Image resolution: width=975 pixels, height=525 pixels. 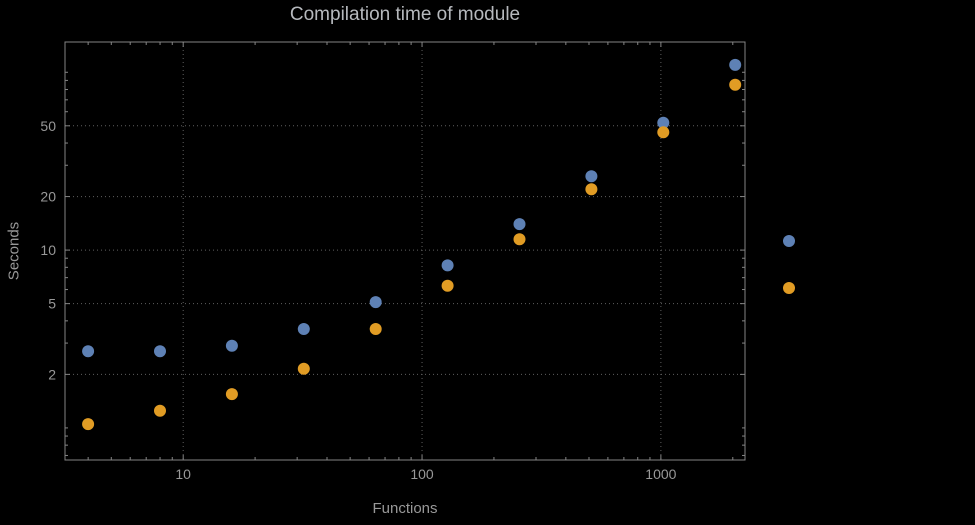 What do you see at coordinates (48, 126) in the screenshot?
I see `y-tick-label: 50` at bounding box center [48, 126].